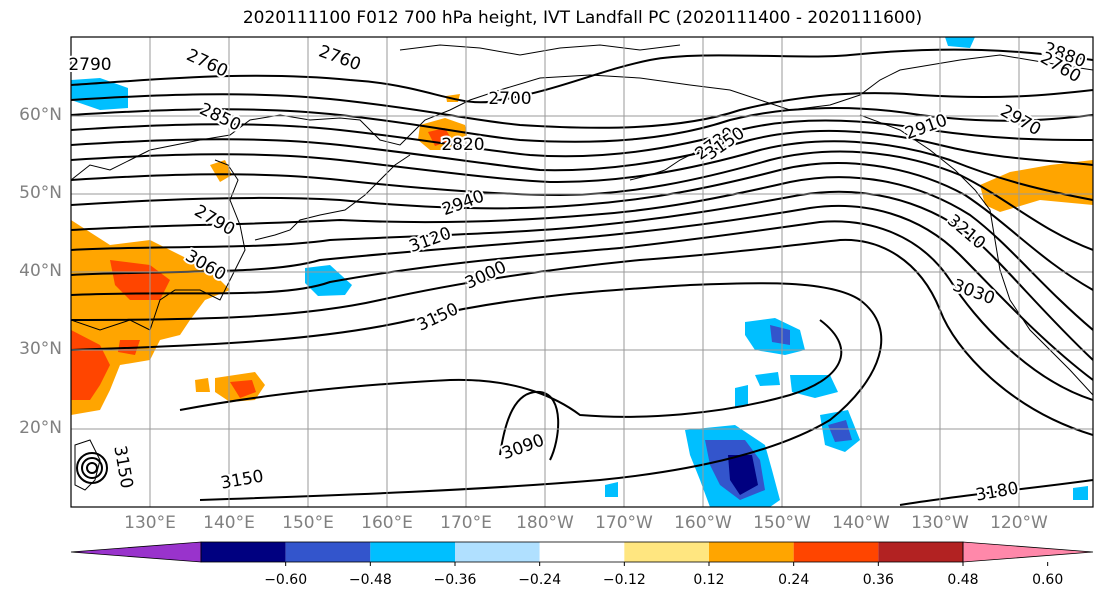  Describe the element at coordinates (220, 117) in the screenshot. I see `contour-label: 2850` at that location.